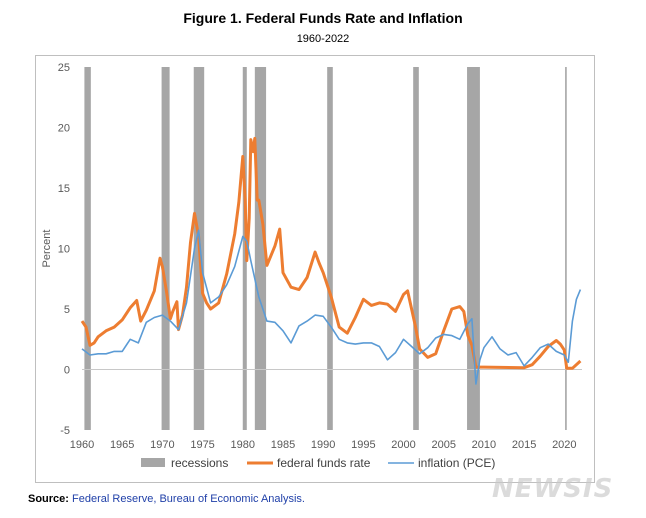 The width and height of the screenshot is (646, 518). I want to click on x-tick-label: 2005, so click(443, 445).